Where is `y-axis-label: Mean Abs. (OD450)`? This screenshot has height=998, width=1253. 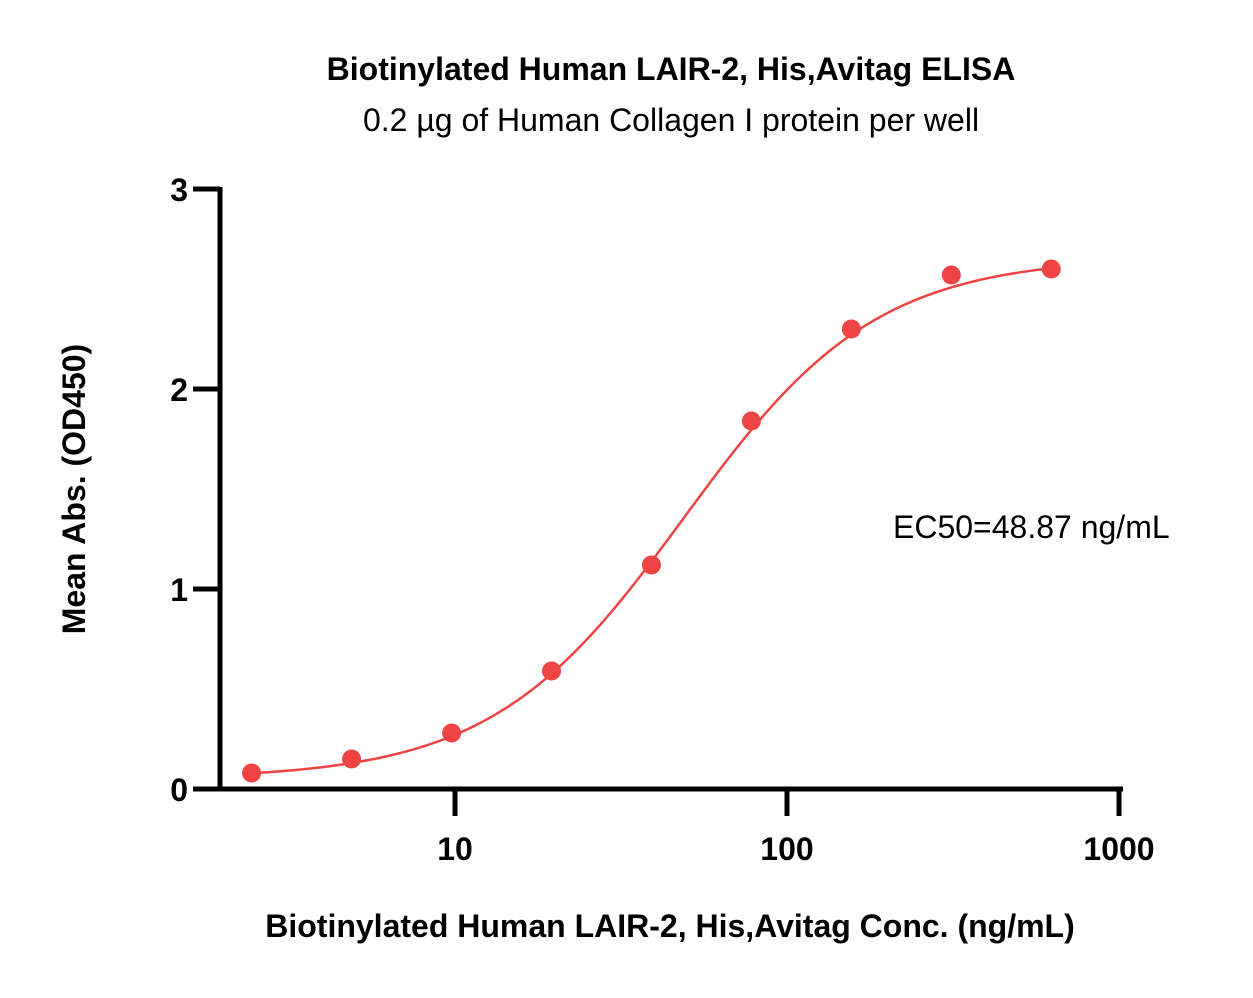 y-axis-label: Mean Abs. (OD450) is located at coordinates (74, 489).